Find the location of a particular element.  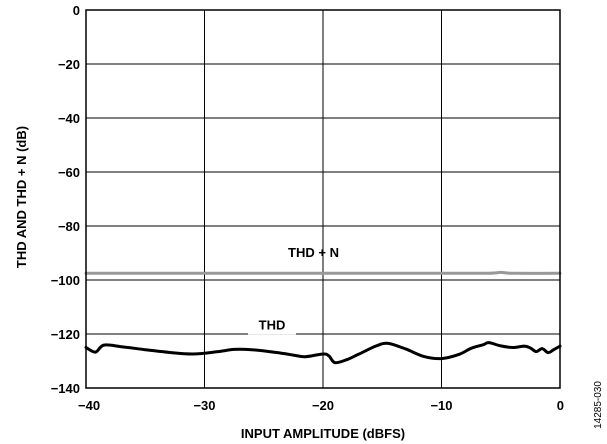

x-axis-title: INPUT AMPLITUDE (dBFS) is located at coordinates (323, 433).